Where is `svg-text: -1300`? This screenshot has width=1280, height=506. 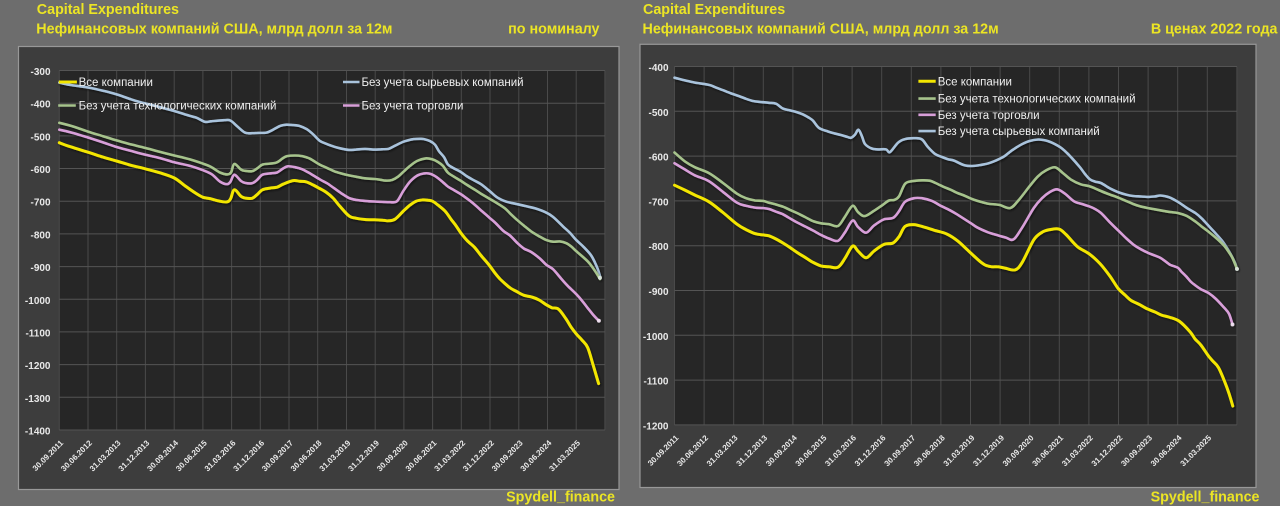
svg-text: -1300 is located at coordinates (38, 399).